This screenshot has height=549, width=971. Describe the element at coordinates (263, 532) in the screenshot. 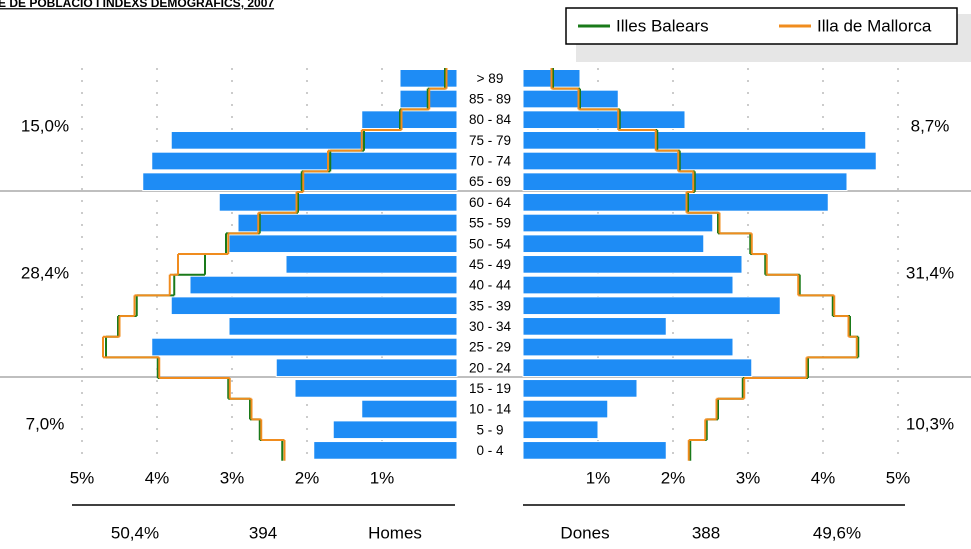

I see `footer-label: 394` at that location.